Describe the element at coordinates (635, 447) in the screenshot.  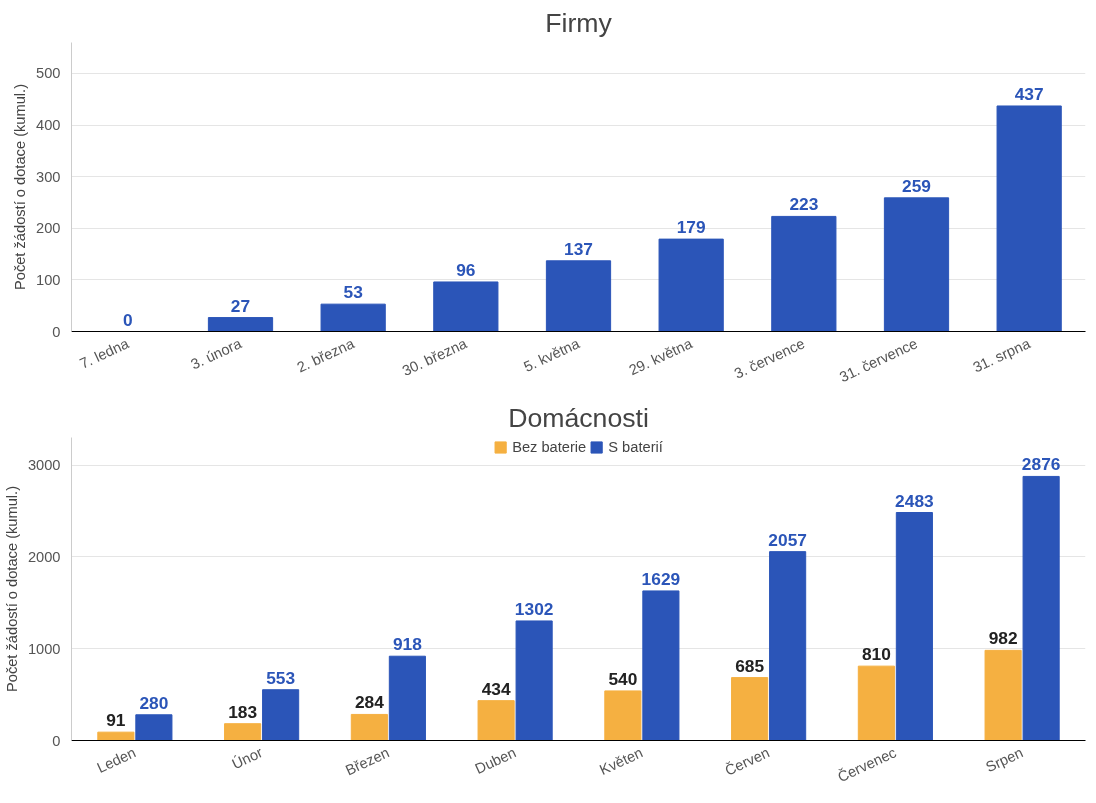
I see `legend-label: S baterií` at that location.